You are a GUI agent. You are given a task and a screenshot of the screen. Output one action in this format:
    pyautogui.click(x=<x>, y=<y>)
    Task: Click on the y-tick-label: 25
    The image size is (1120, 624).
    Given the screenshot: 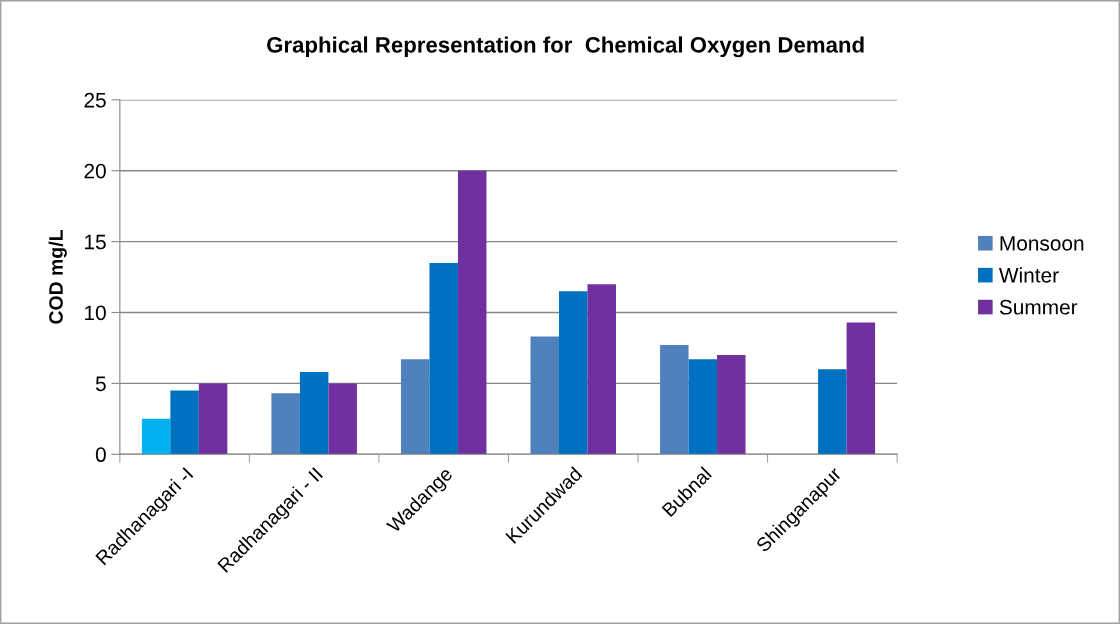 What is the action you would take?
    pyautogui.click(x=95, y=100)
    